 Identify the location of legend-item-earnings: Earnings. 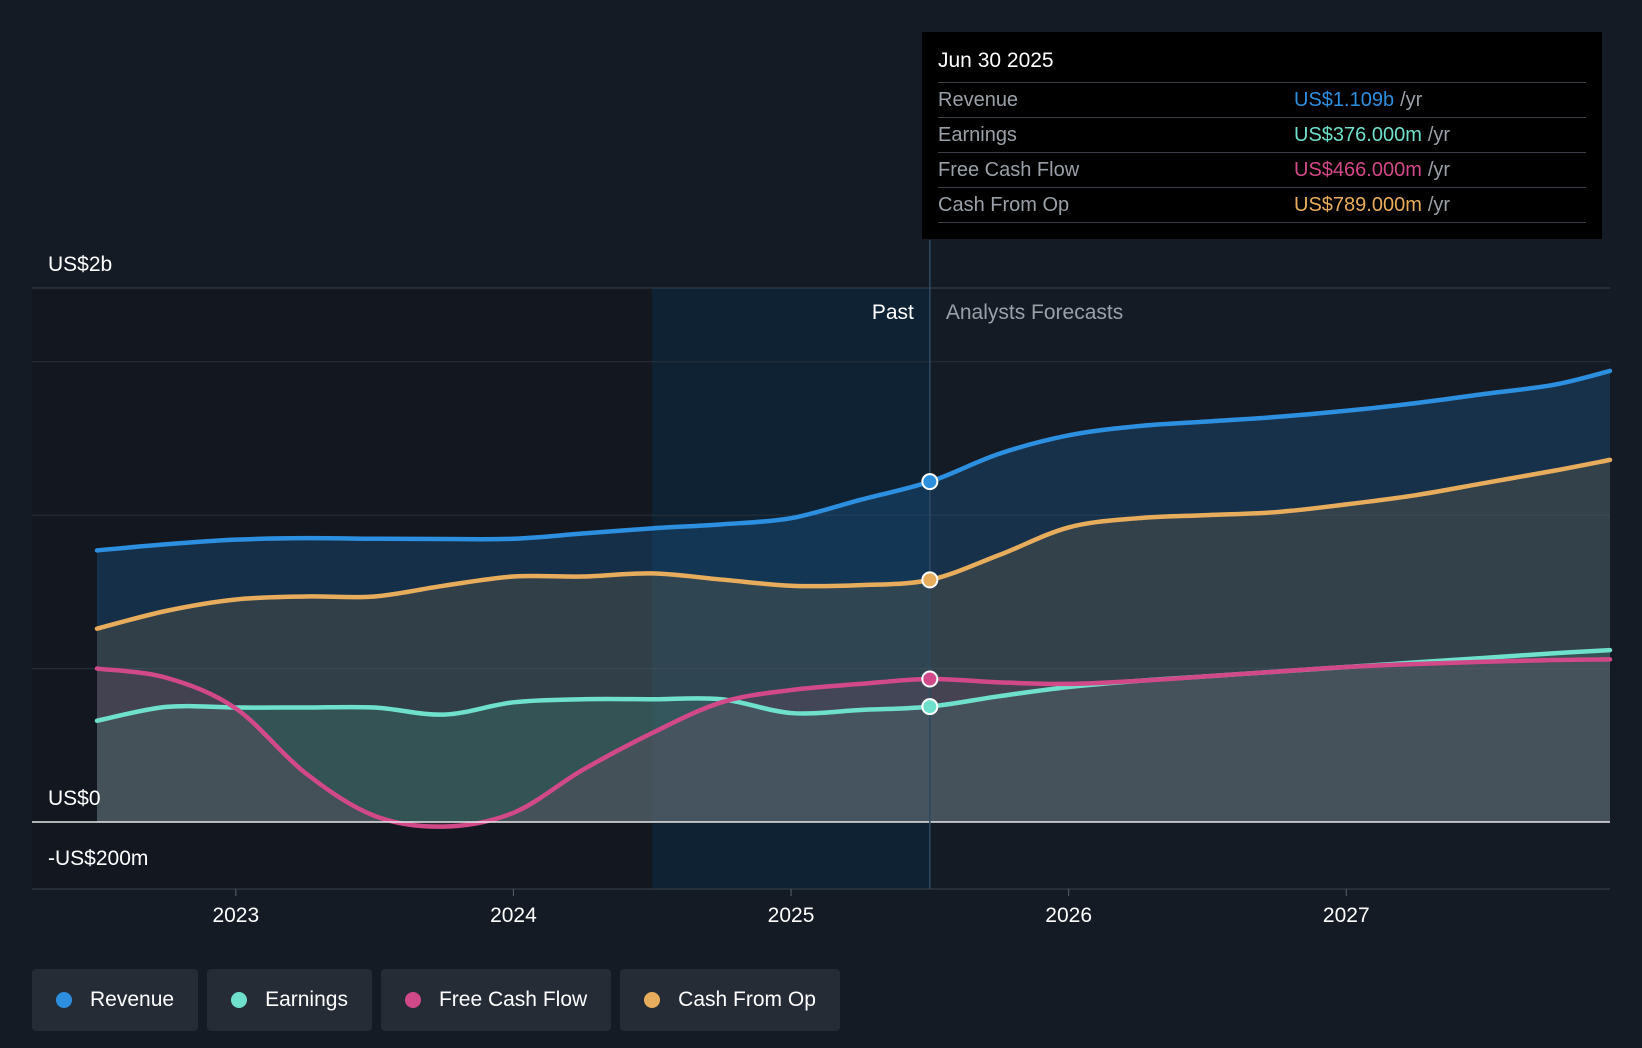
(289, 1000).